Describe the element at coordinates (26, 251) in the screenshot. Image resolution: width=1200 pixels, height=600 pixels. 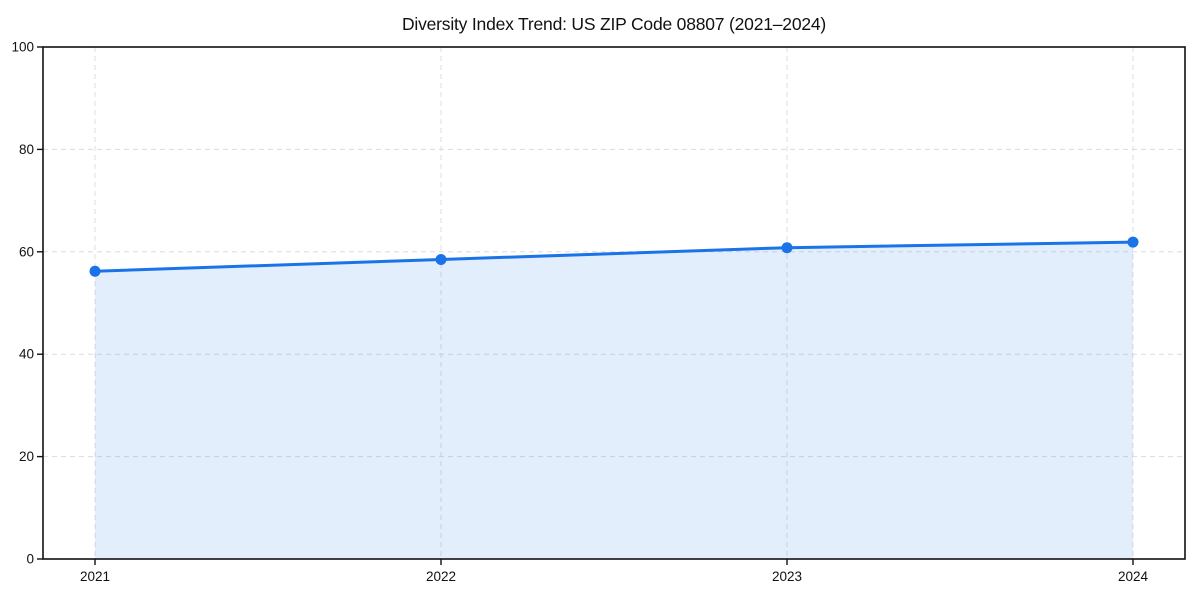
I see `y-tick-label: 60` at that location.